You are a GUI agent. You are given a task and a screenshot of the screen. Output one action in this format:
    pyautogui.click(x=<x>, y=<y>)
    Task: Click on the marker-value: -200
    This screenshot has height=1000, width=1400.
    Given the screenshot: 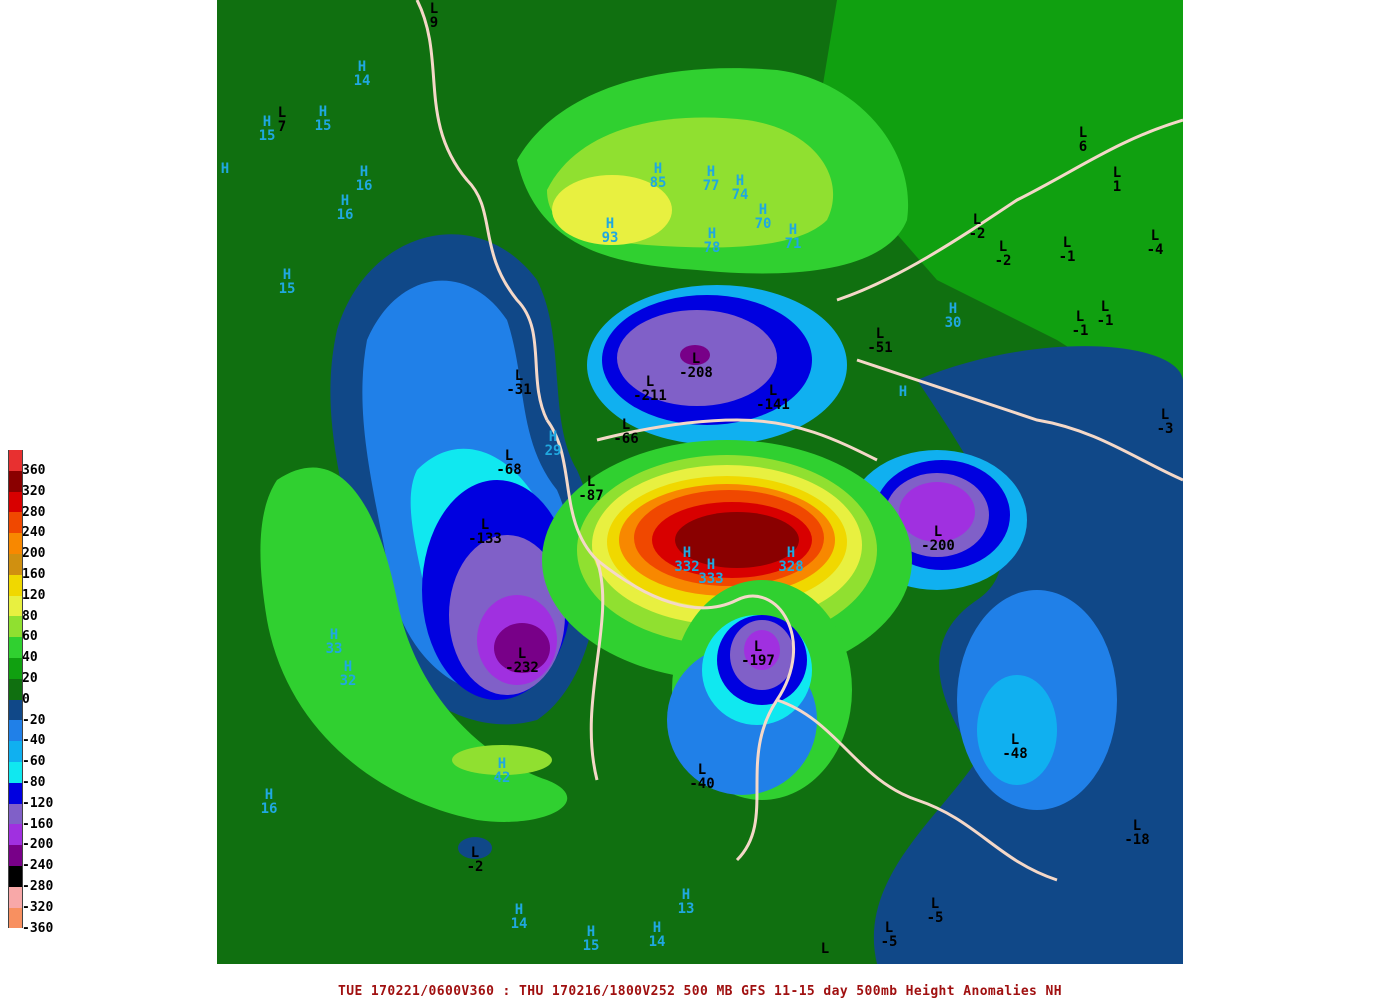 What is the action you would take?
    pyautogui.click(x=938, y=546)
    